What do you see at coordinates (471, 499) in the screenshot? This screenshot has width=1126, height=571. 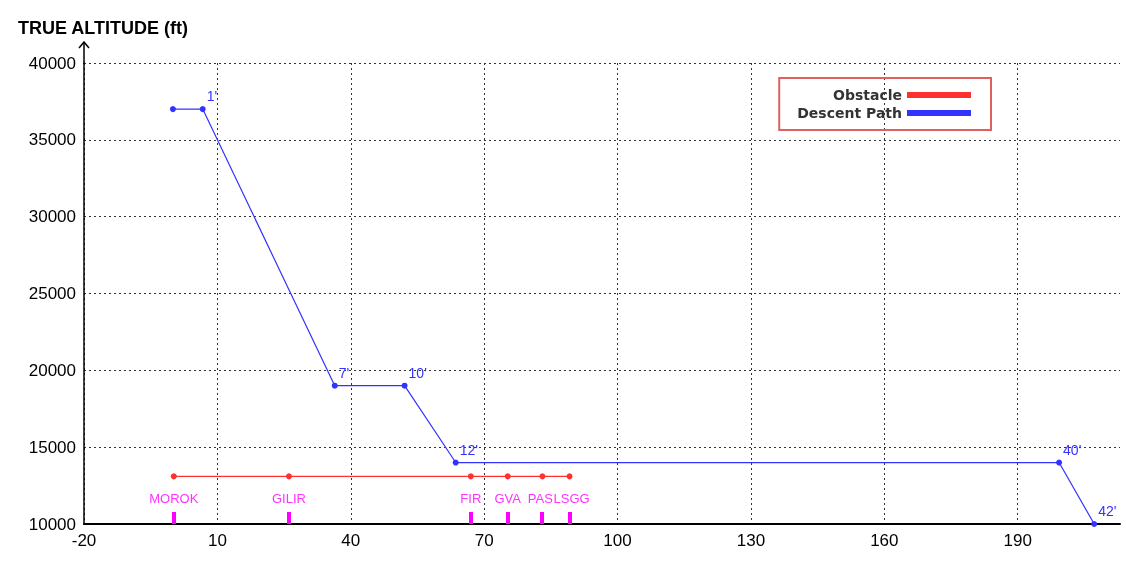 I see `data-label: FIR` at bounding box center [471, 499].